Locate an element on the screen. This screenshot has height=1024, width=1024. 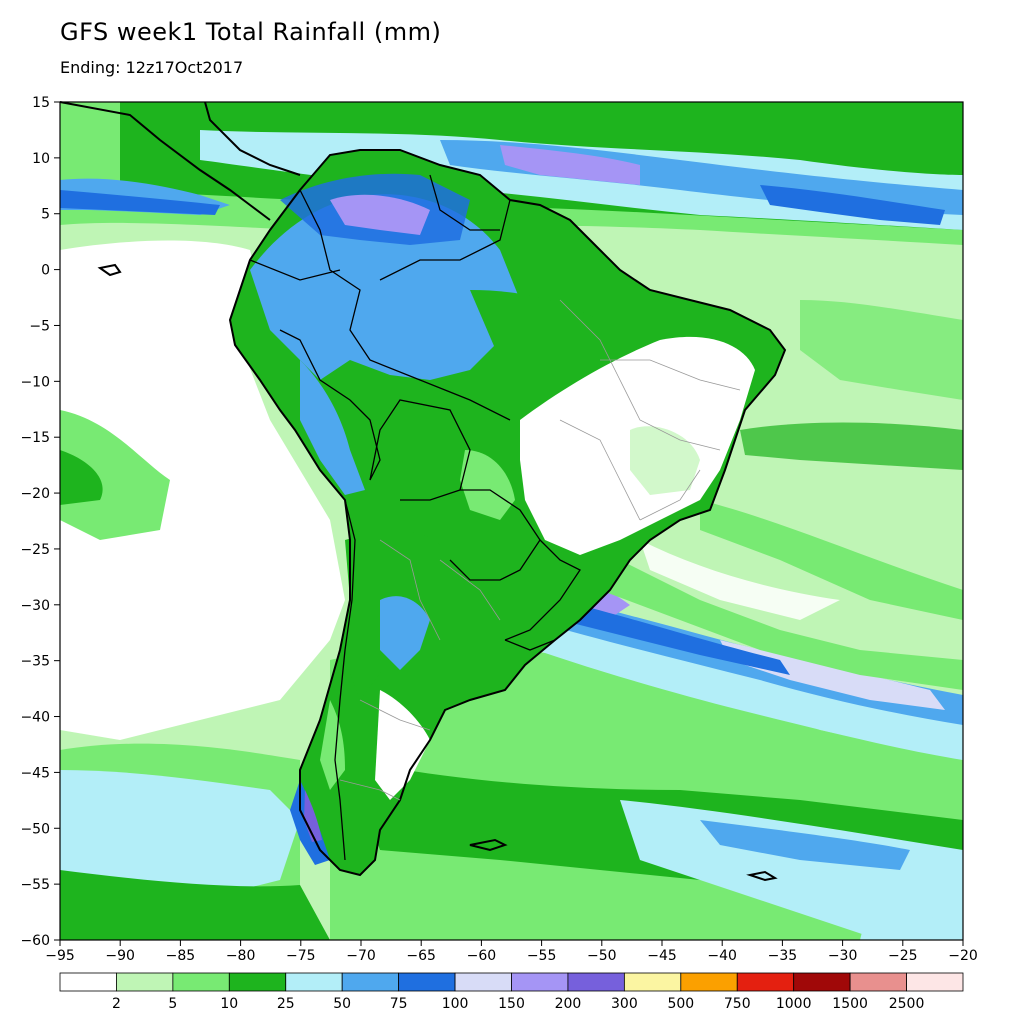
lat-tick-label: −10 is located at coordinates (35, 382).